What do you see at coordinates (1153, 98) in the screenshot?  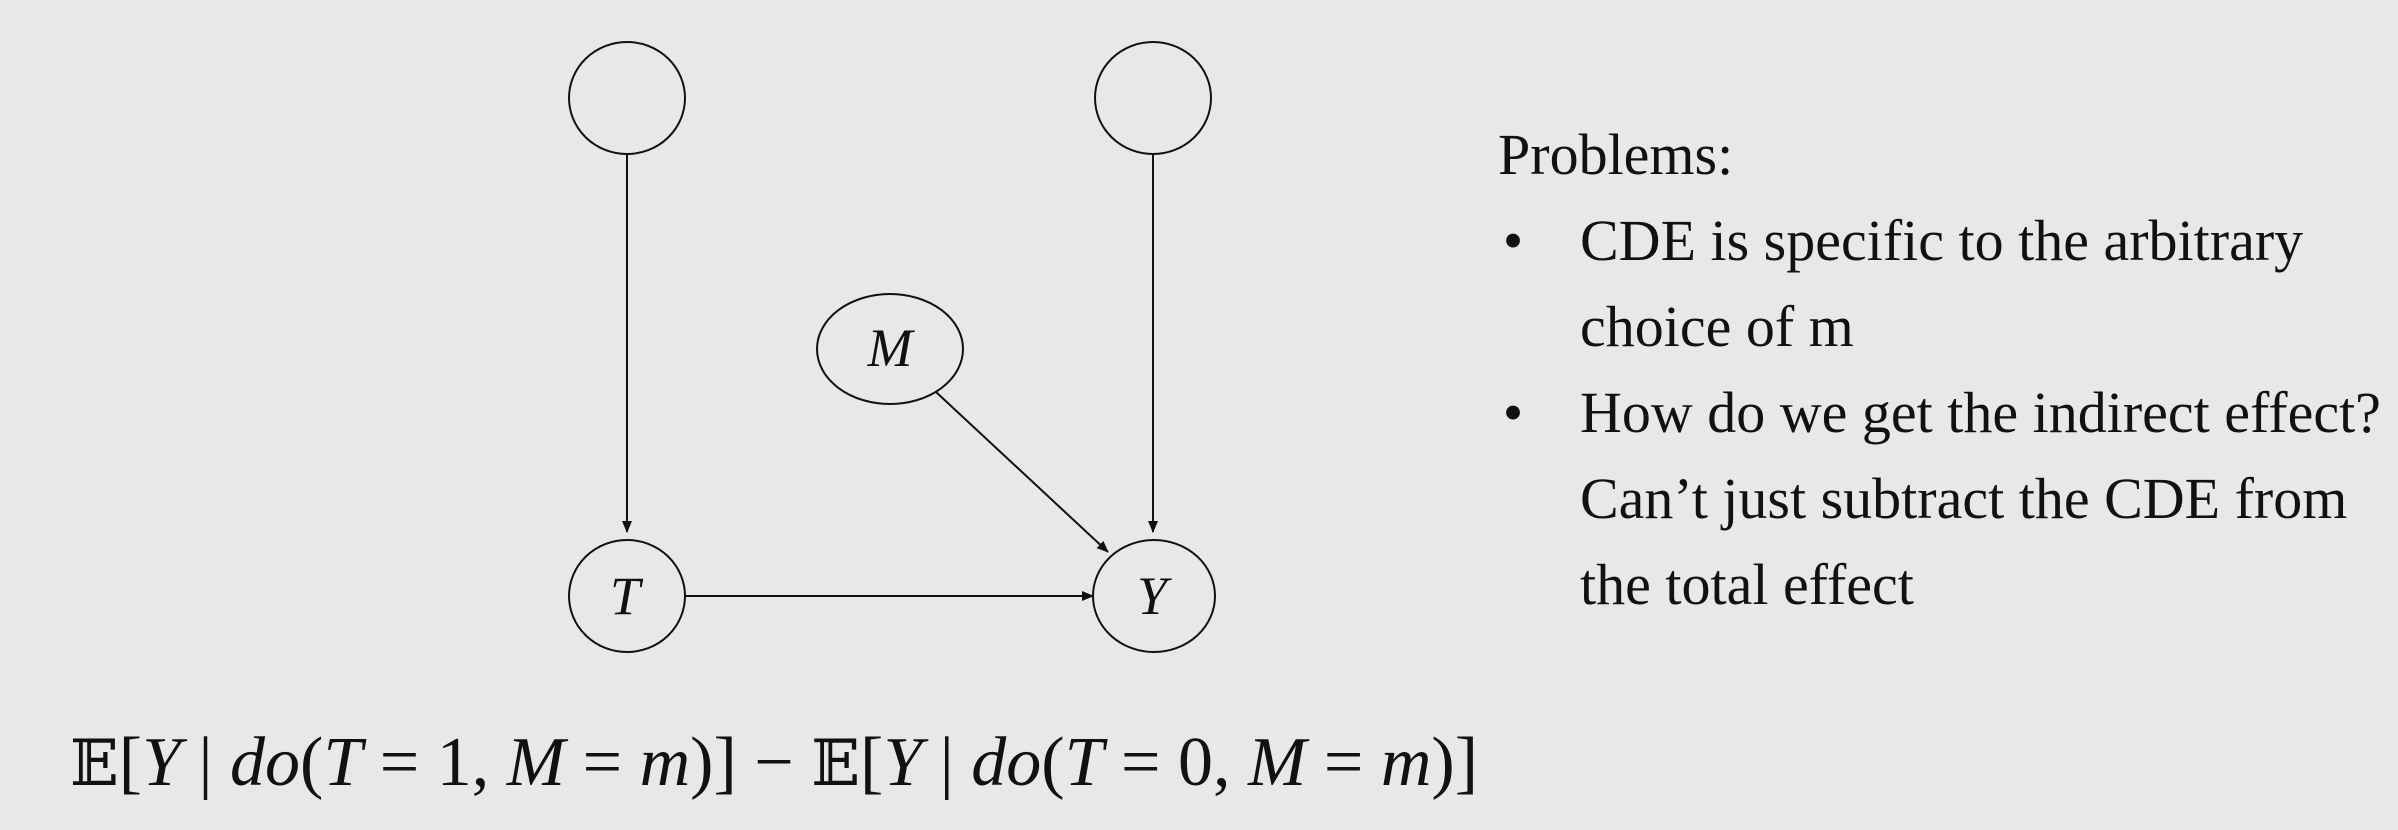 I see `node-unobserved-right` at bounding box center [1153, 98].